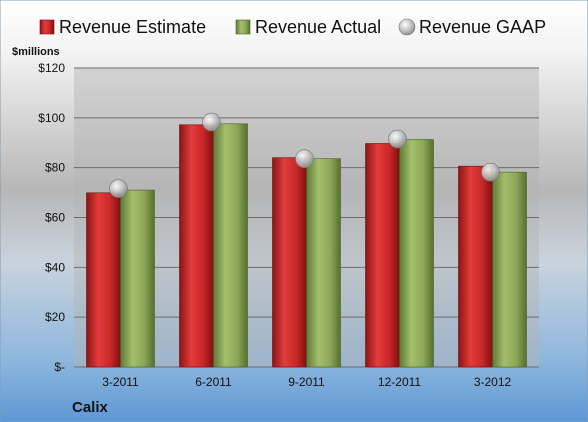 Image resolution: width=588 pixels, height=422 pixels. I want to click on bar-revenue-estimate-12-2011, so click(382, 255).